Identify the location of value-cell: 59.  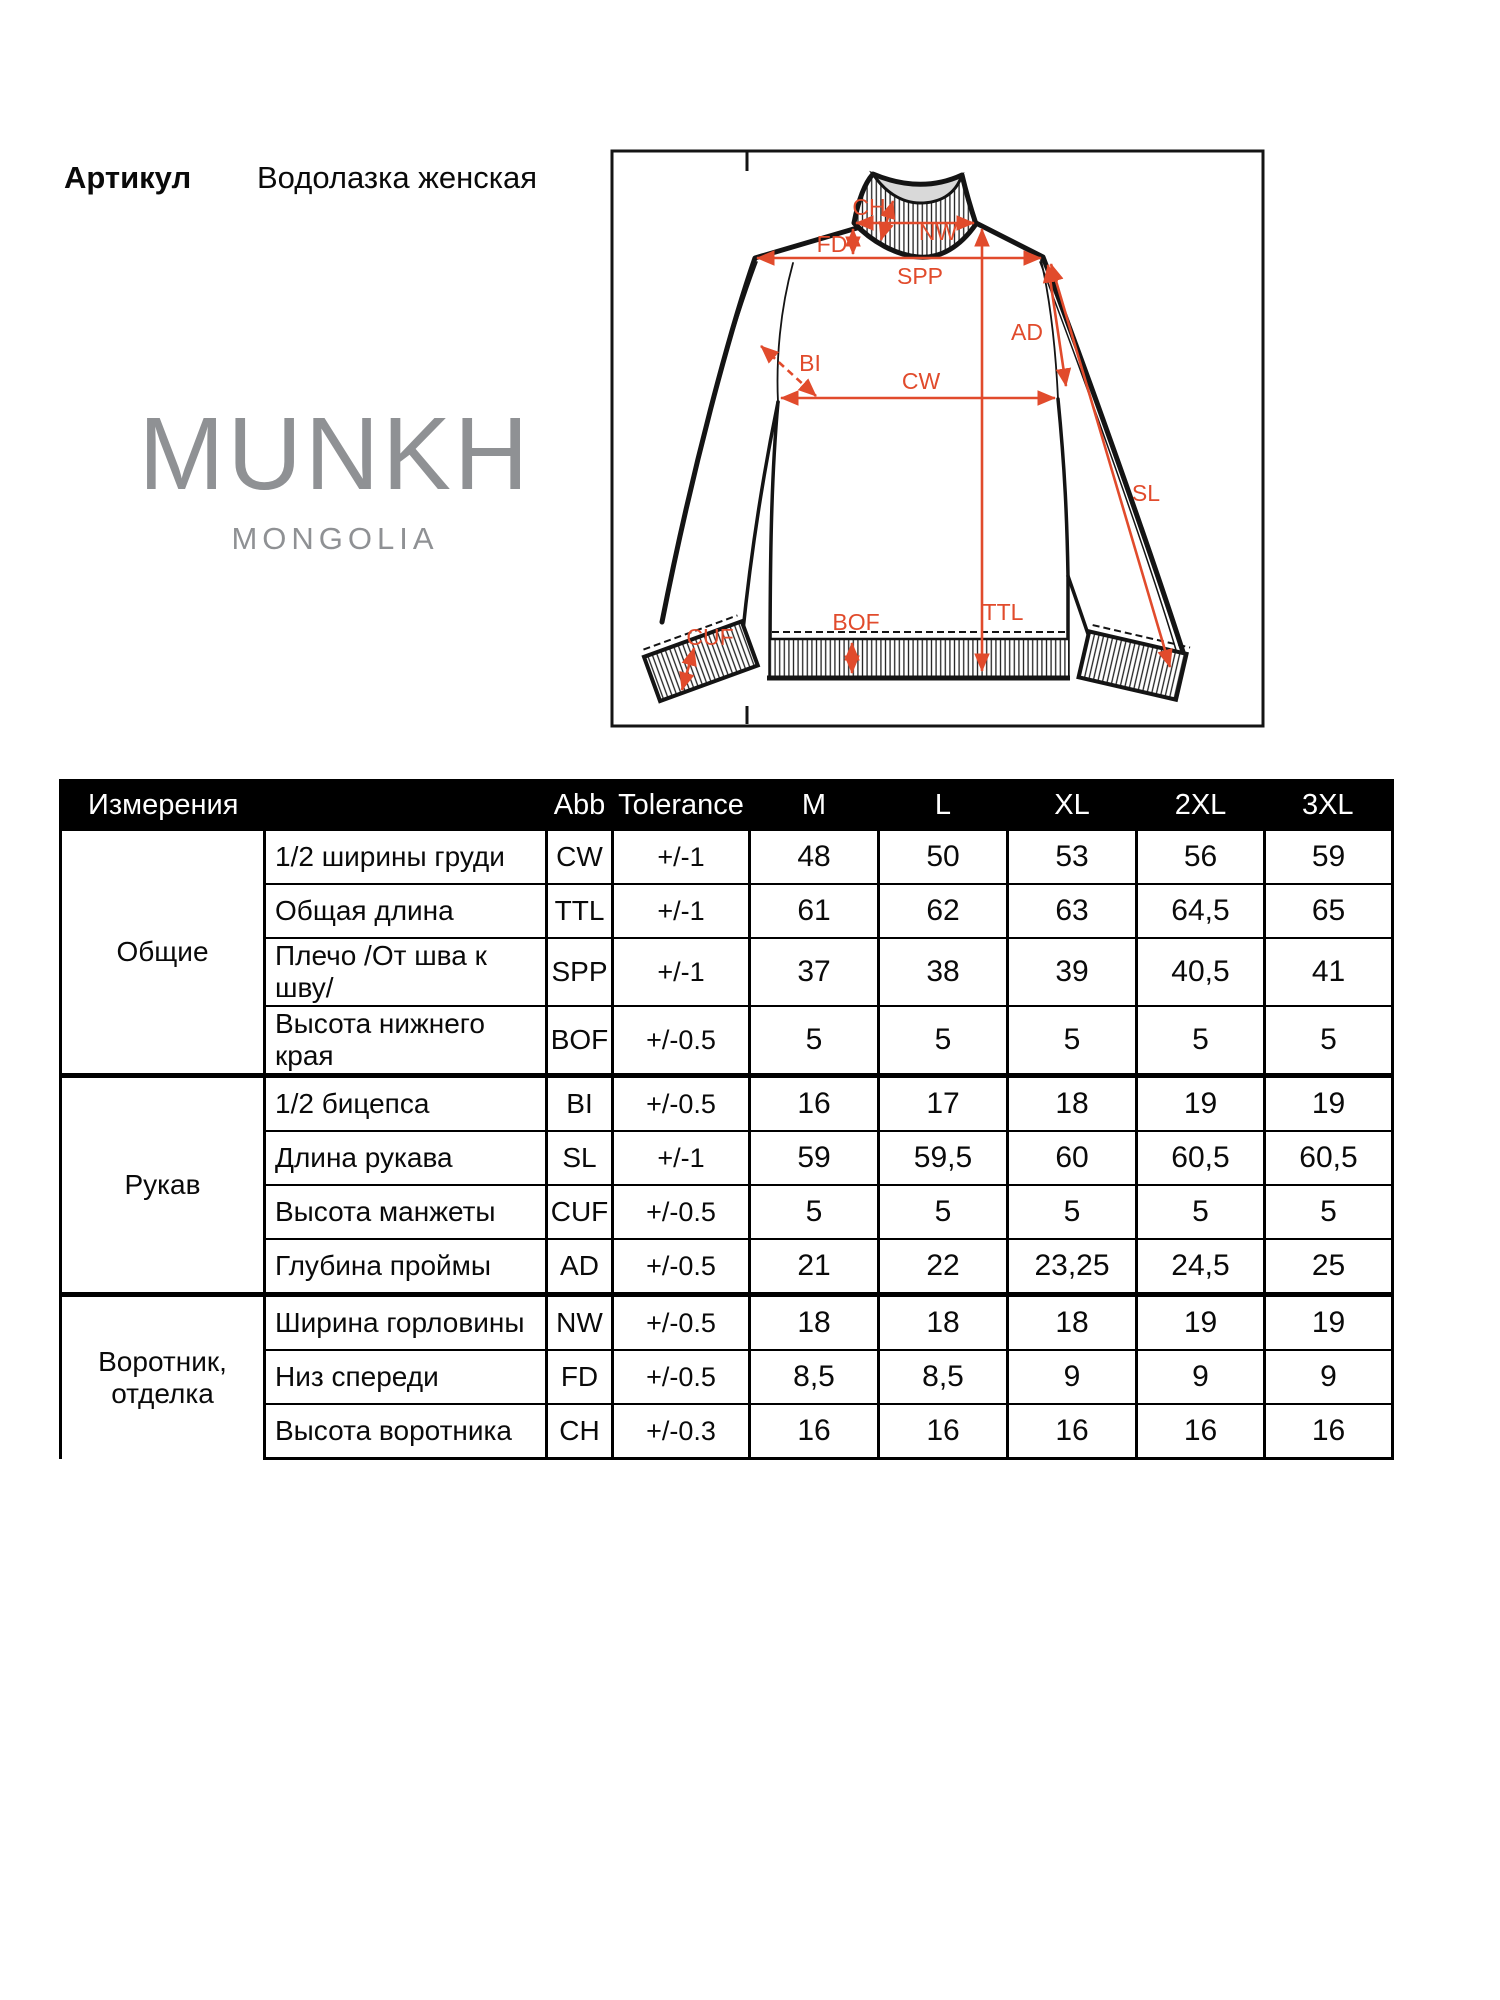
(814, 1158).